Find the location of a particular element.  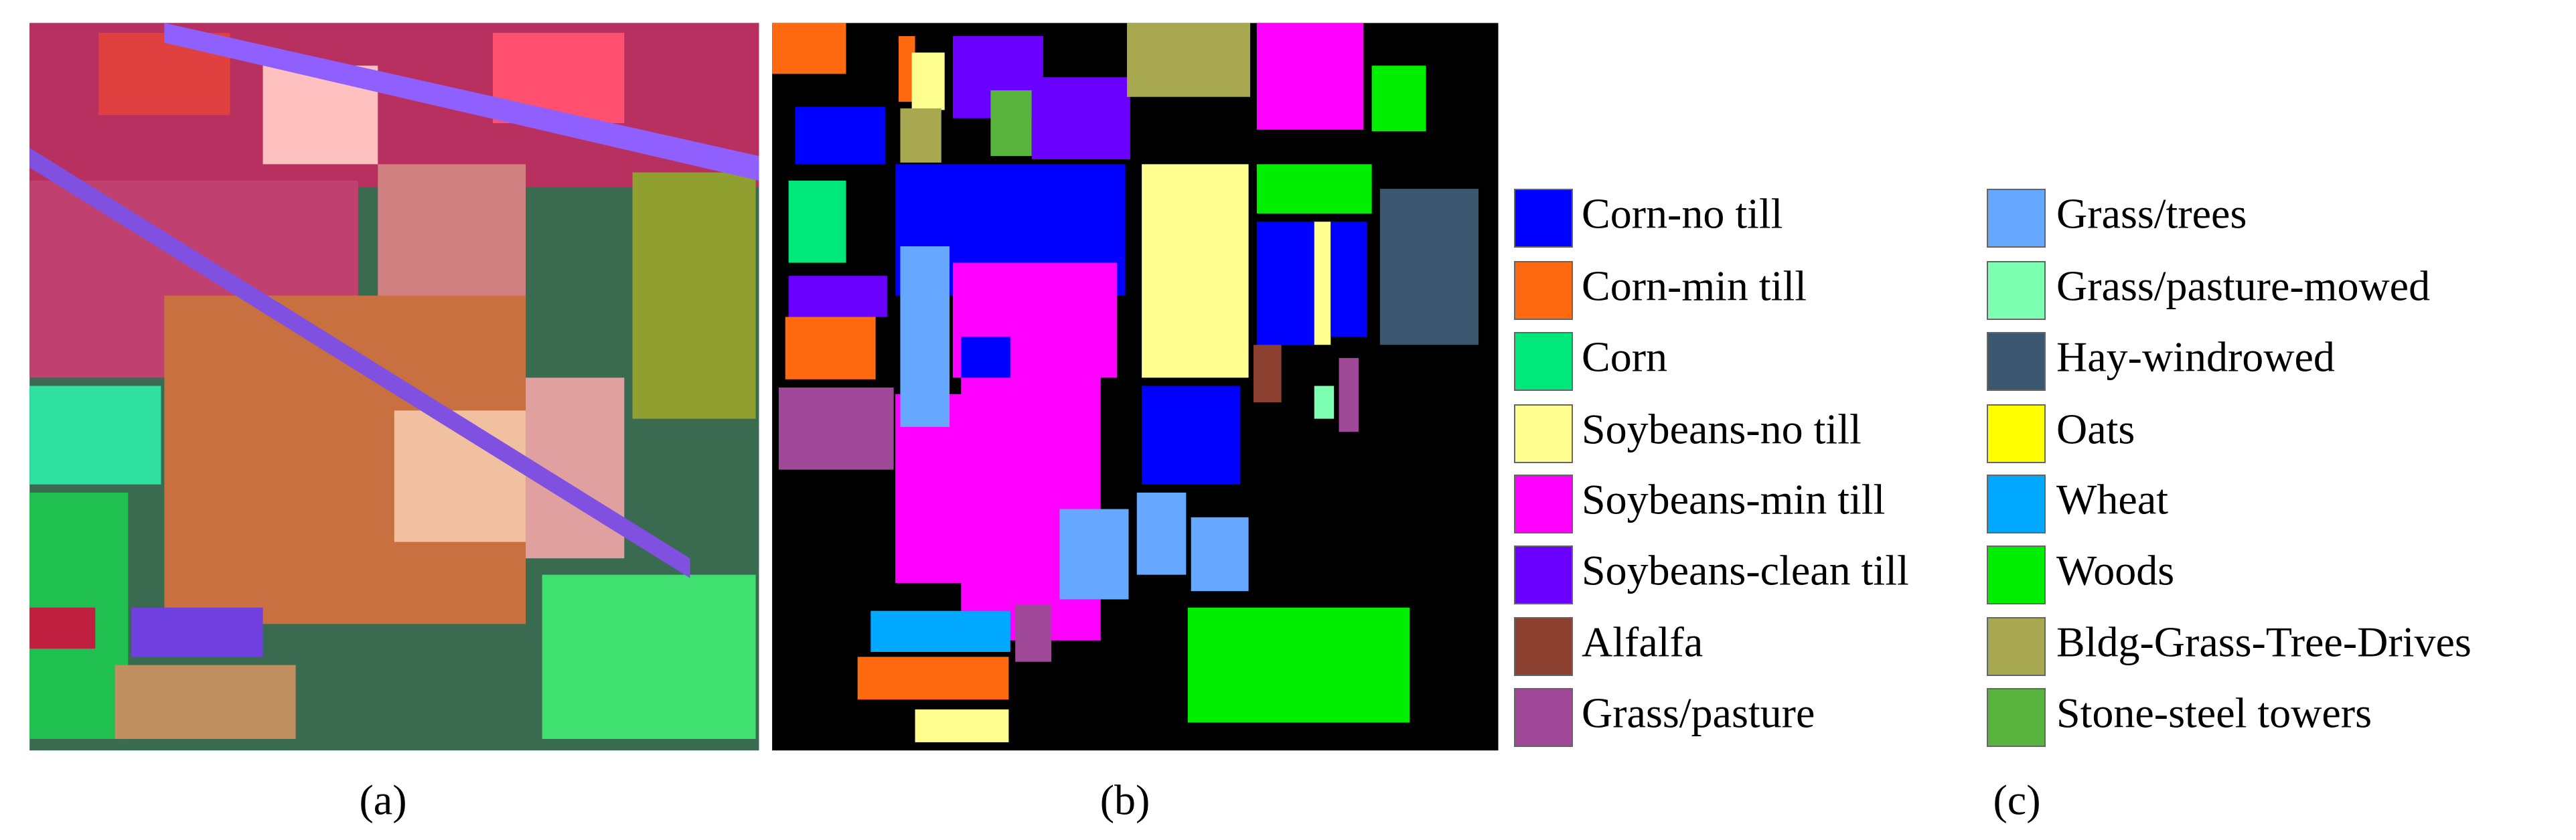

legend-label: Wheat is located at coordinates (2112, 499).